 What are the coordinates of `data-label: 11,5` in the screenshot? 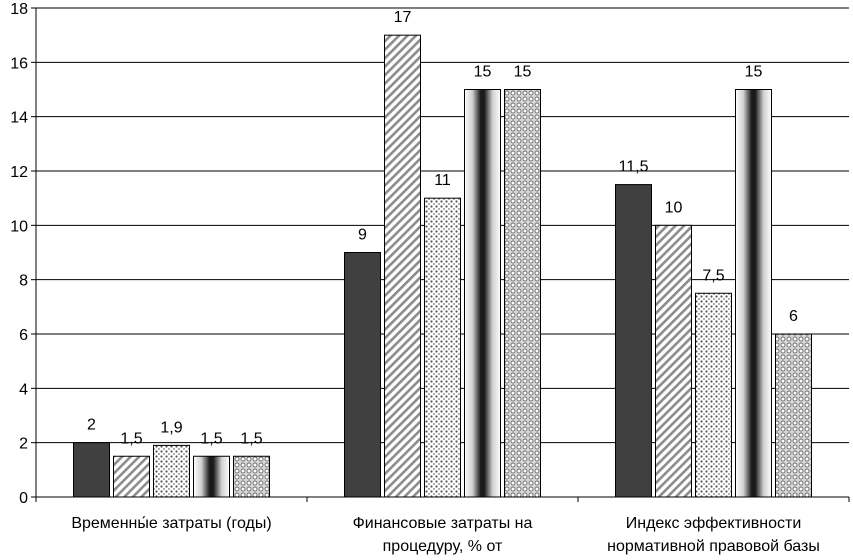 It's located at (634, 167).